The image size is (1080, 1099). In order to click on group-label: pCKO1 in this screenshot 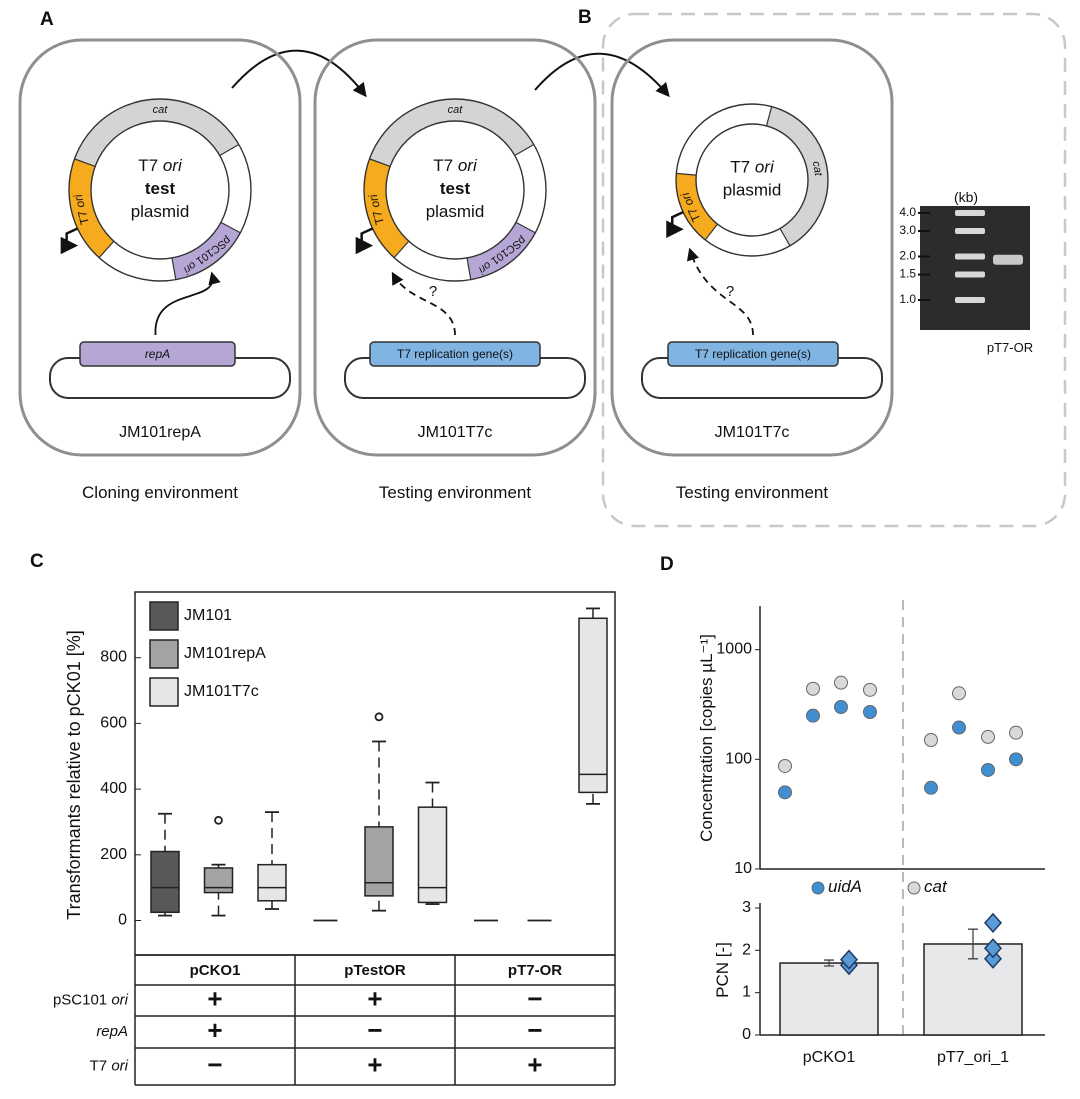, I will do `click(215, 970)`.